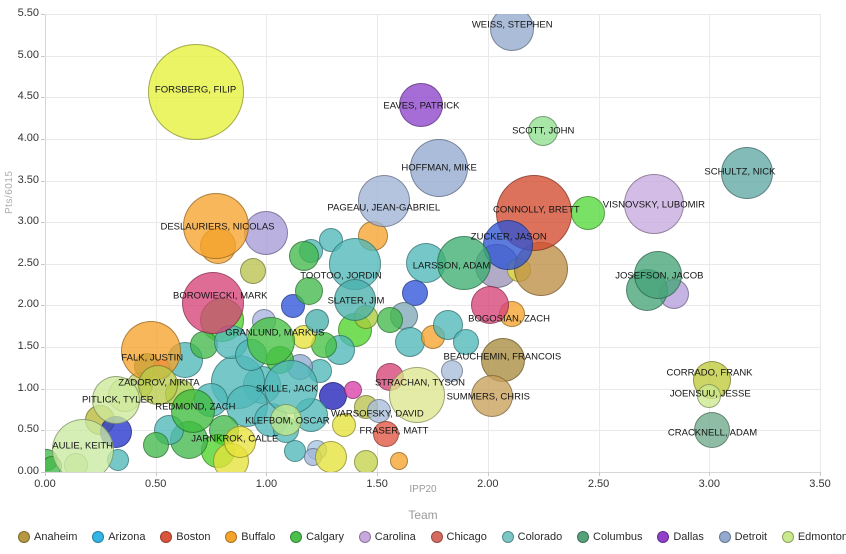 The height and width of the screenshot is (554, 846). Describe the element at coordinates (688, 537) in the screenshot. I see `legend-label: Dallas` at that location.